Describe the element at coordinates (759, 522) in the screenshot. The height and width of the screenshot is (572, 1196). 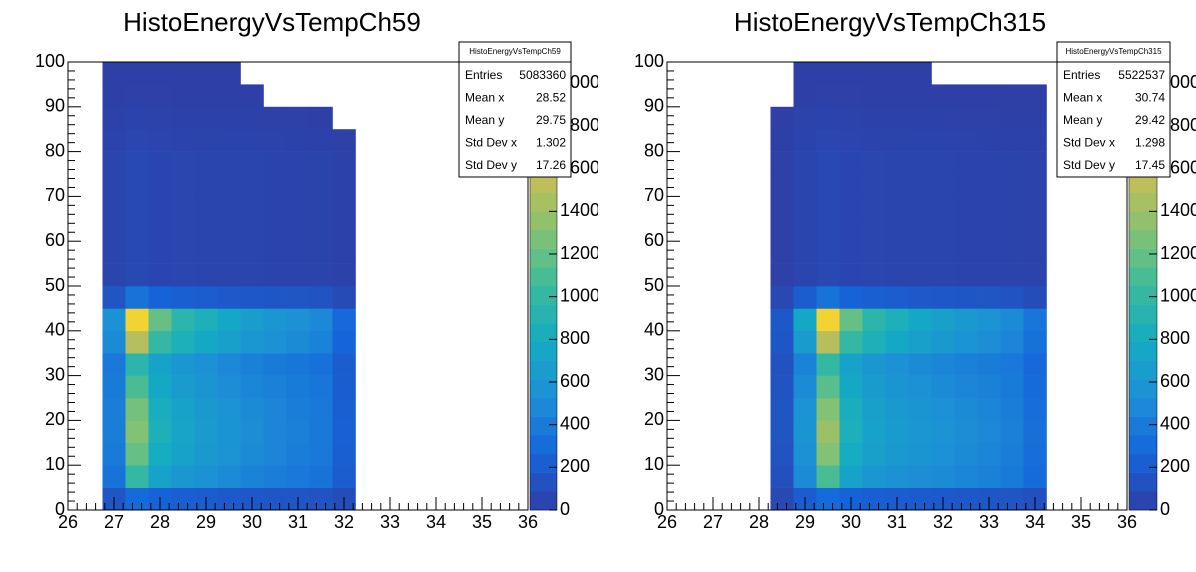
I see `x-tick-label: 28` at that location.